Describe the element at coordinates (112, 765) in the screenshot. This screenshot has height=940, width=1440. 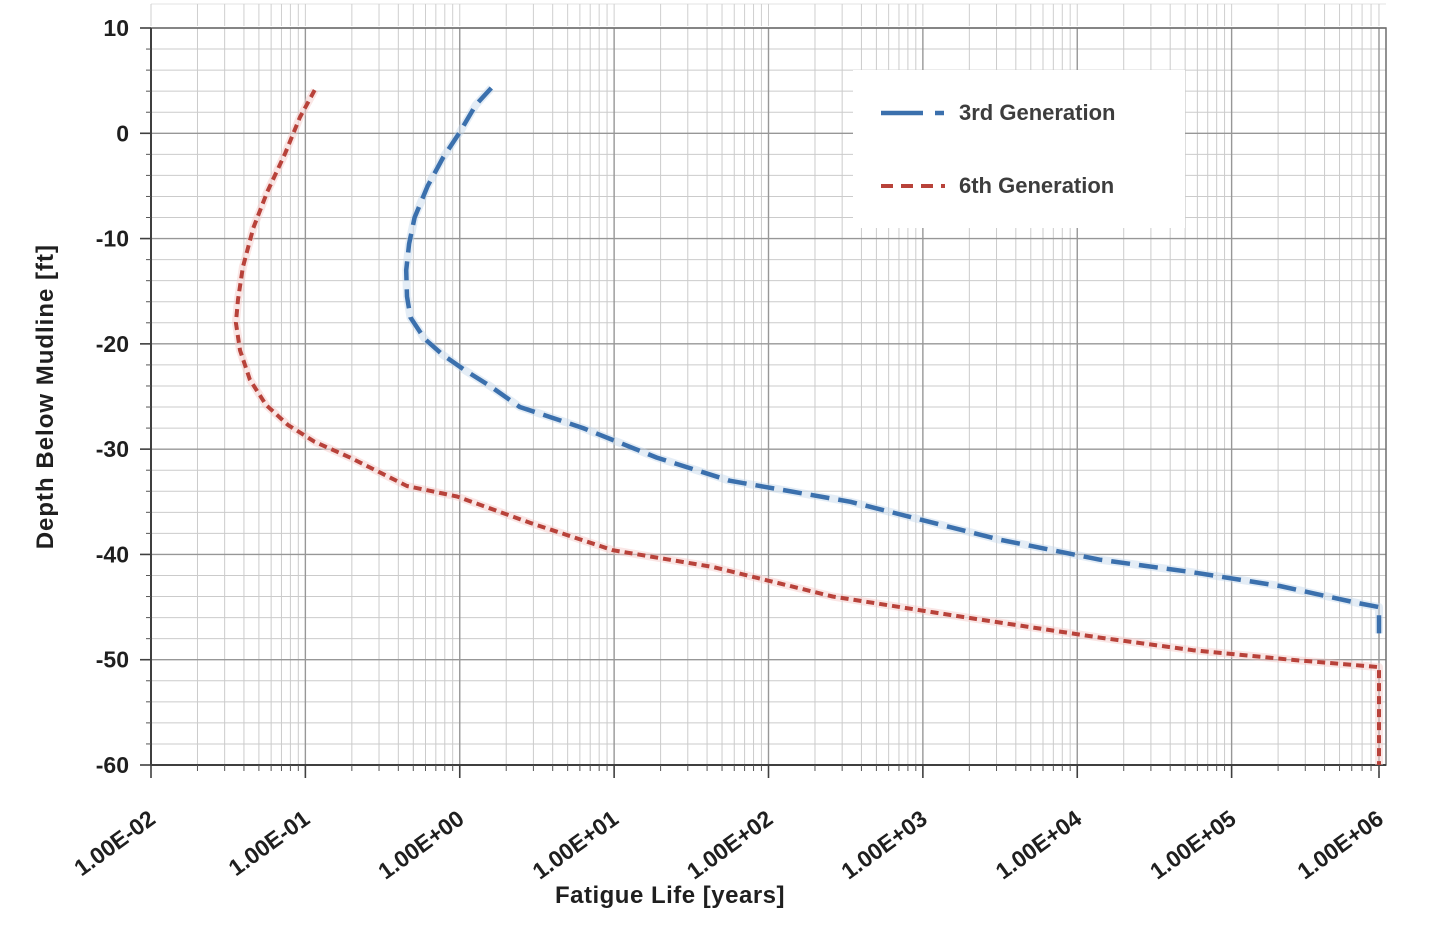
I see `svg-text: -60` at that location.